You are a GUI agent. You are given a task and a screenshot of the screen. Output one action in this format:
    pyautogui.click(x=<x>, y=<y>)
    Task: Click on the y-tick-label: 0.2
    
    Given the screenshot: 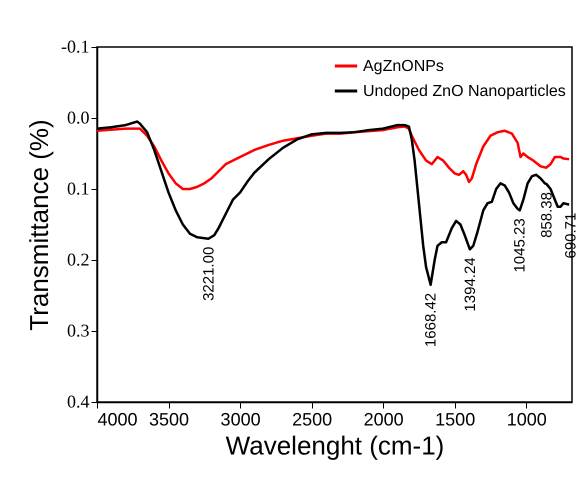 What is the action you would take?
    pyautogui.click(x=78, y=260)
    